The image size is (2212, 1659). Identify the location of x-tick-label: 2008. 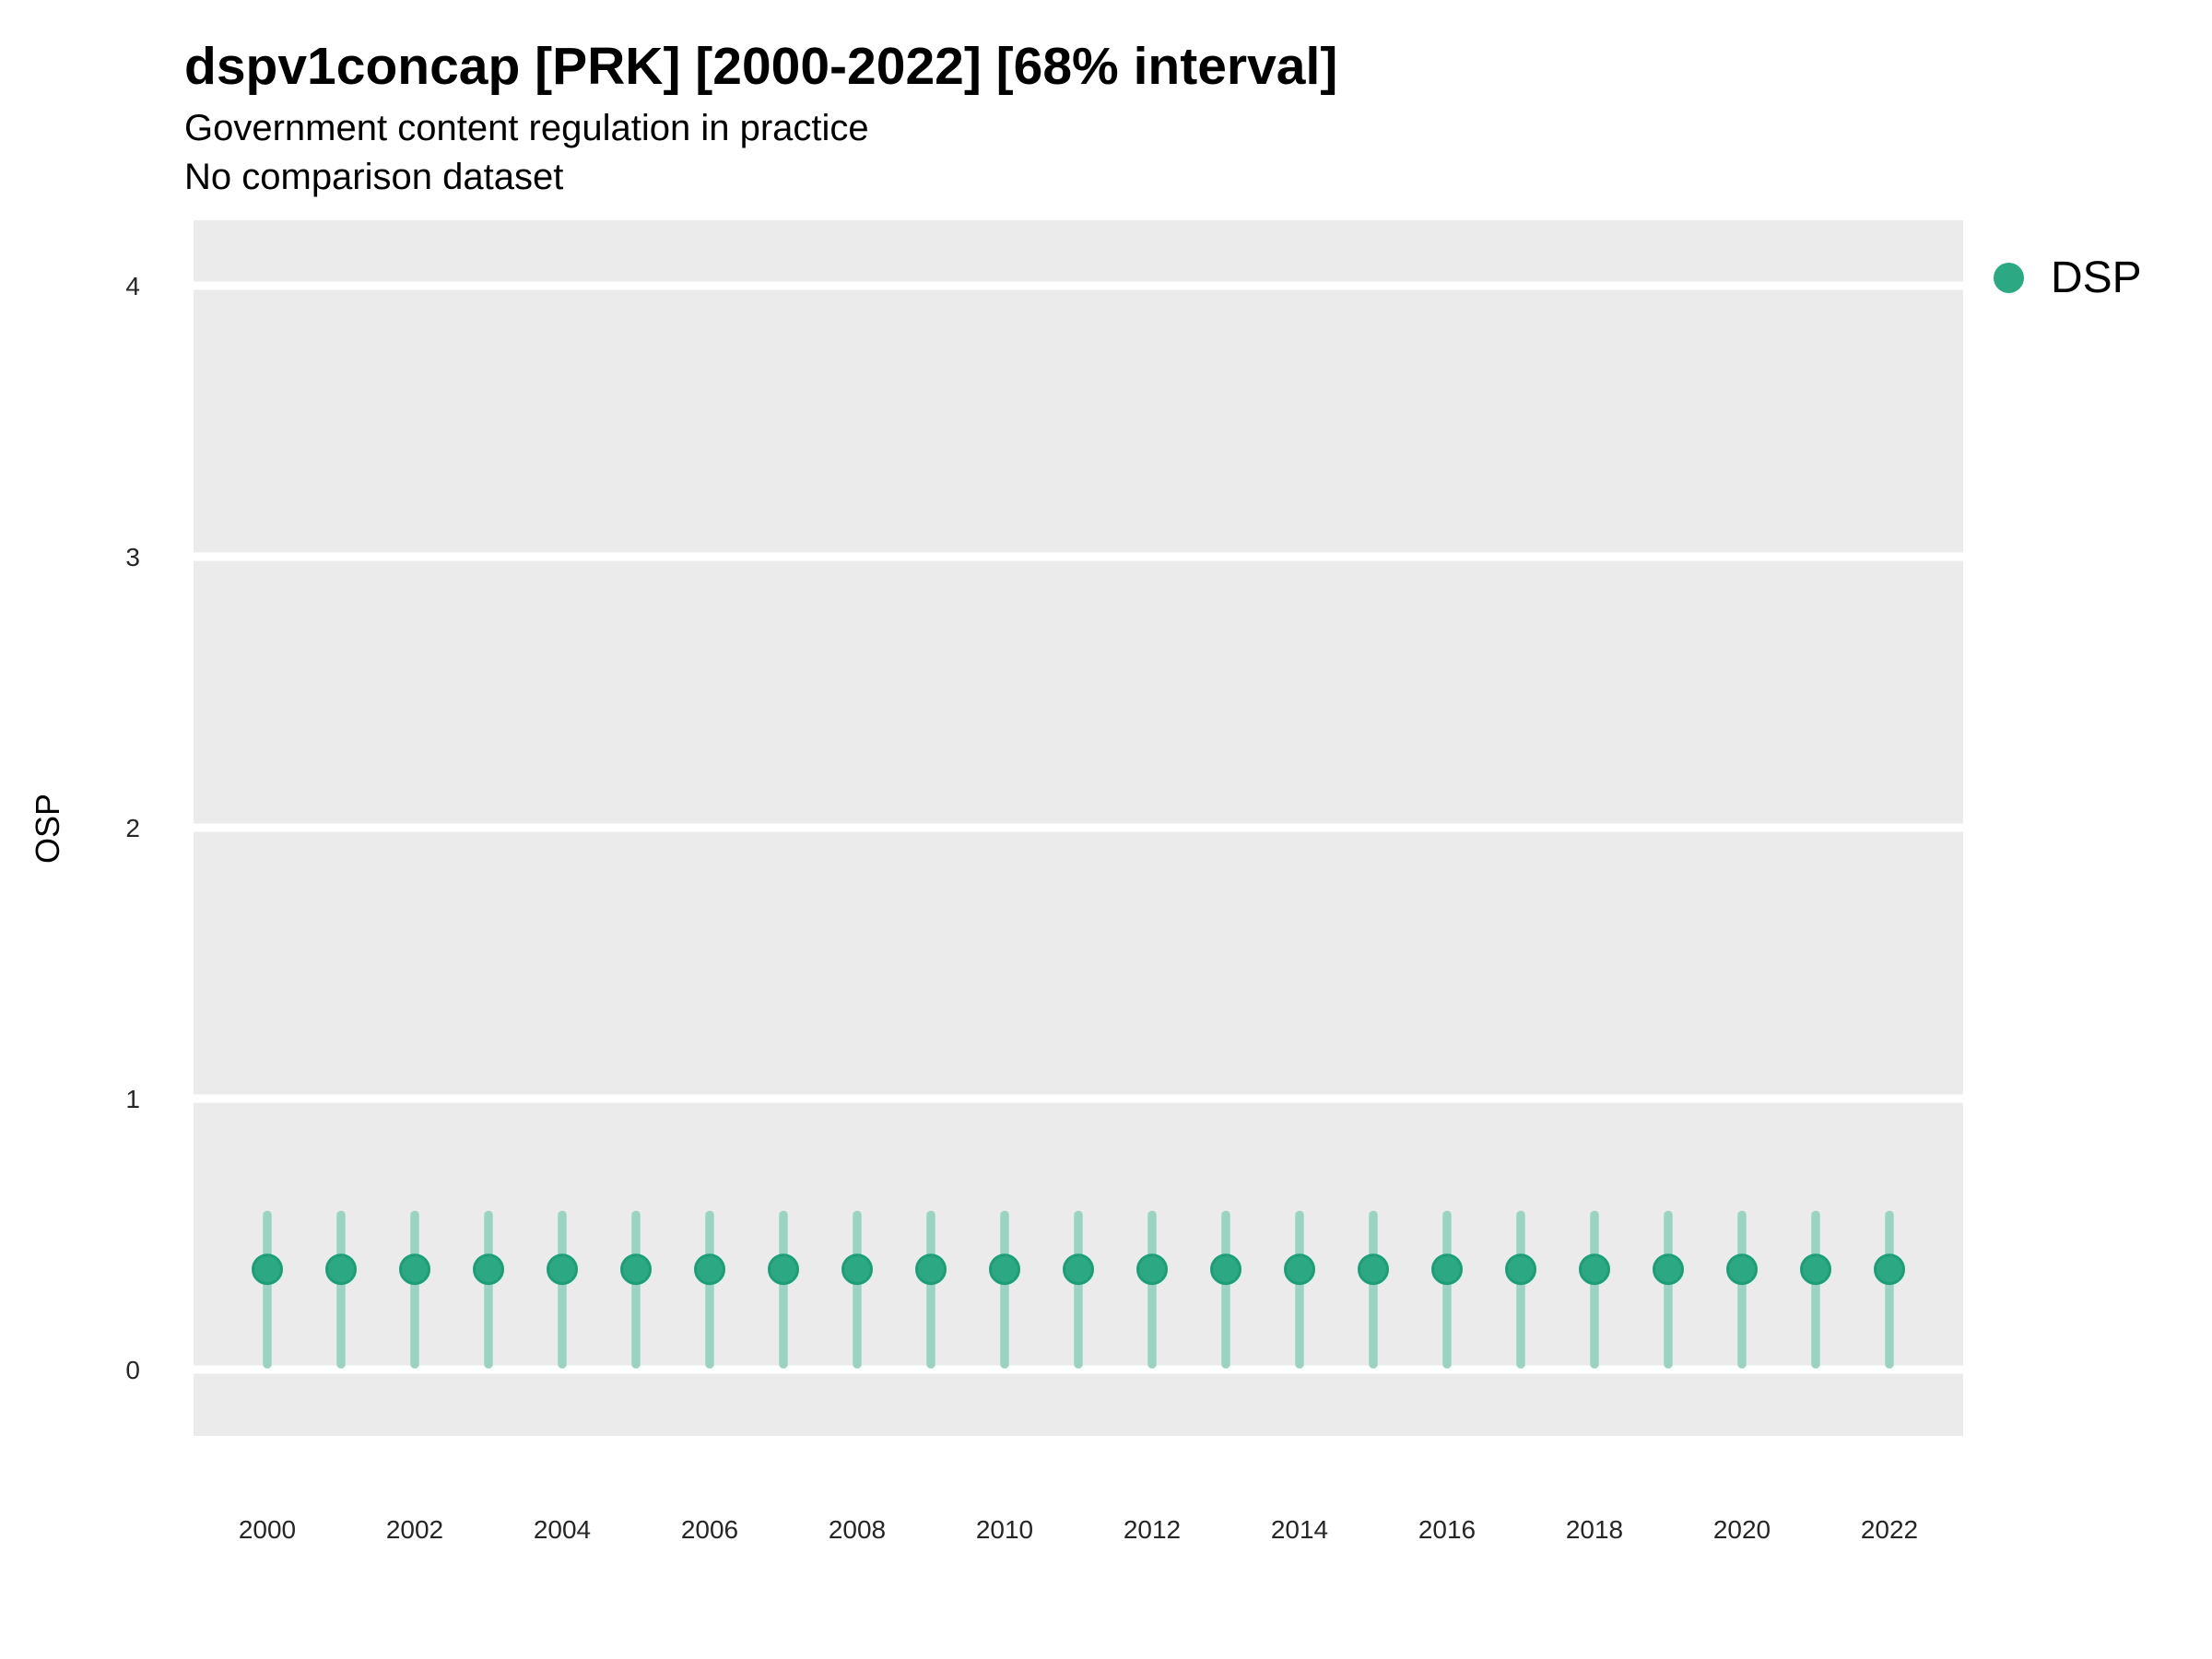
(857, 1529).